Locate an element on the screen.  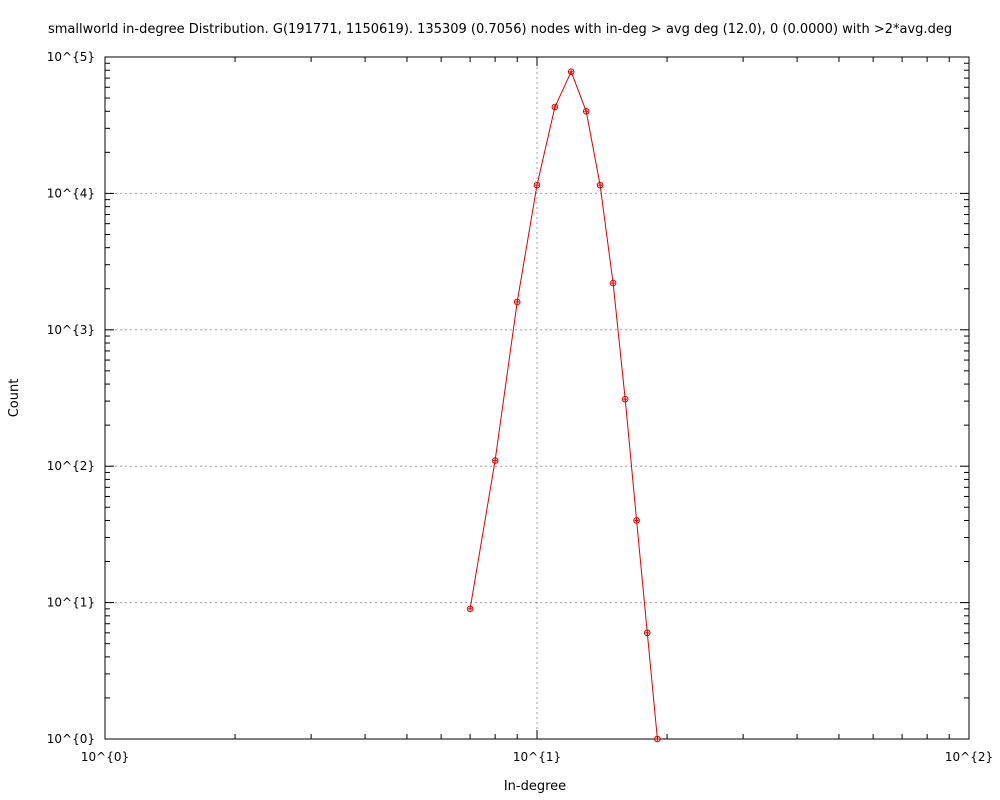
y-tick-label: 10^{3} is located at coordinates (71, 330).